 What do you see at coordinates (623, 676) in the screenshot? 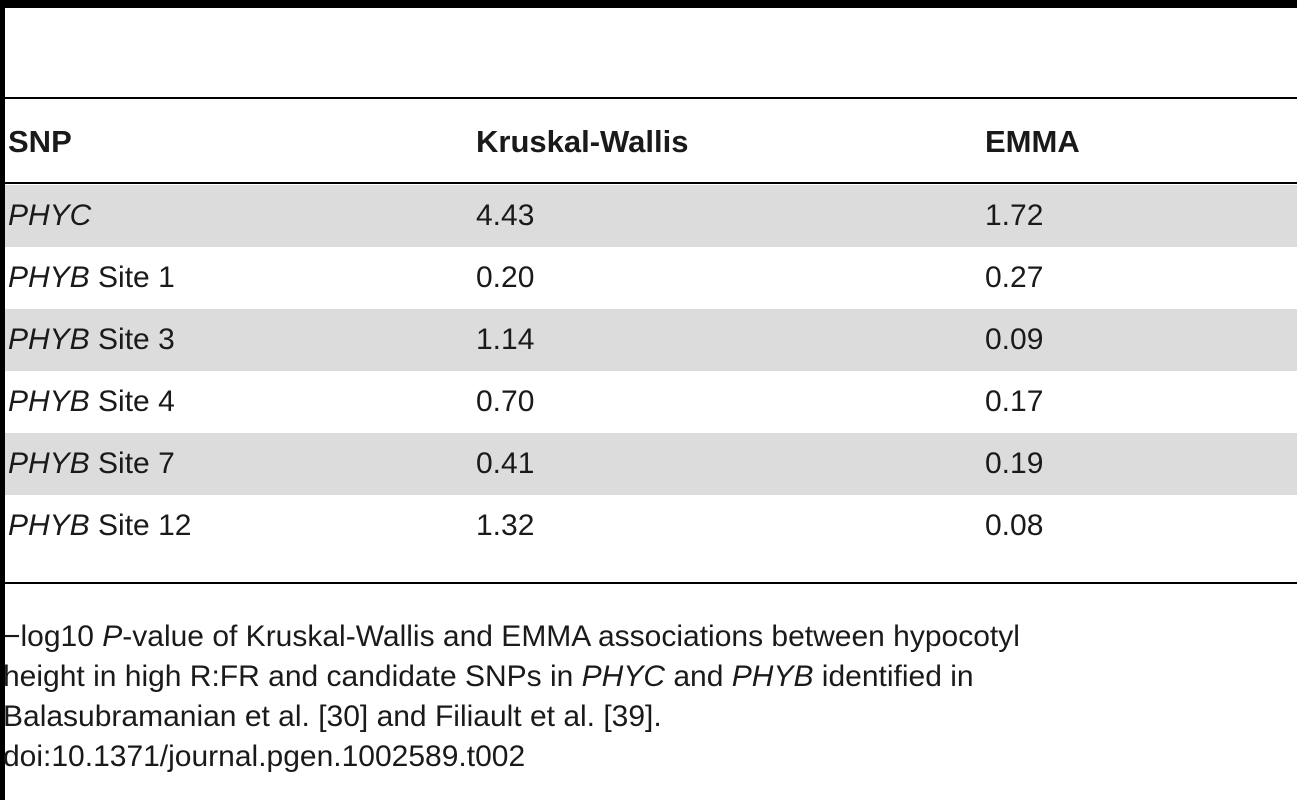
I see `footnote-gene-phyc: PHYC` at bounding box center [623, 676].